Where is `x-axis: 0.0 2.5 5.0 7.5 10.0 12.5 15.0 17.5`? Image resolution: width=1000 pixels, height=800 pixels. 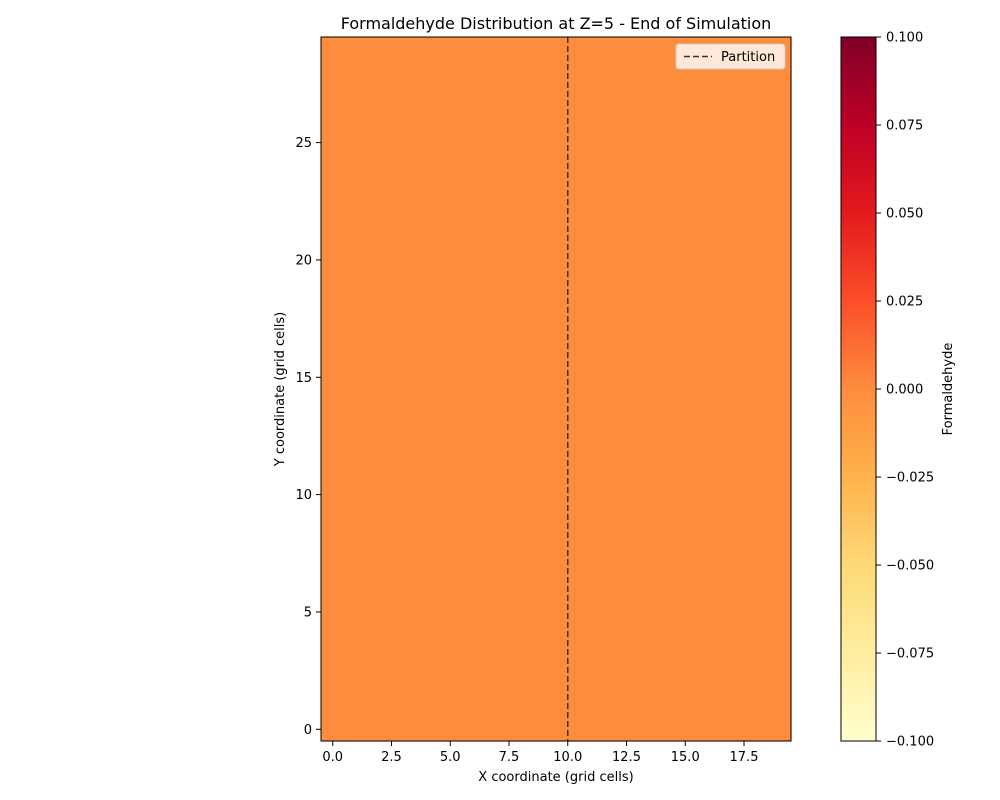 x-axis: 0.0 2.5 5.0 7.5 10.0 12.5 15.0 17.5 is located at coordinates (540, 753).